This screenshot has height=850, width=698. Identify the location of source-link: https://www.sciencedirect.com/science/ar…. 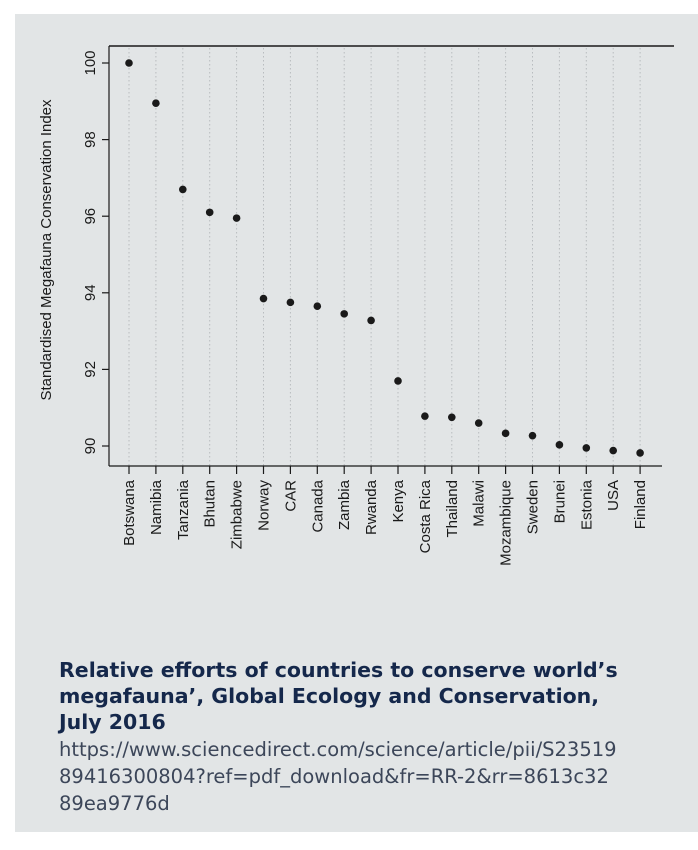
(338, 776).